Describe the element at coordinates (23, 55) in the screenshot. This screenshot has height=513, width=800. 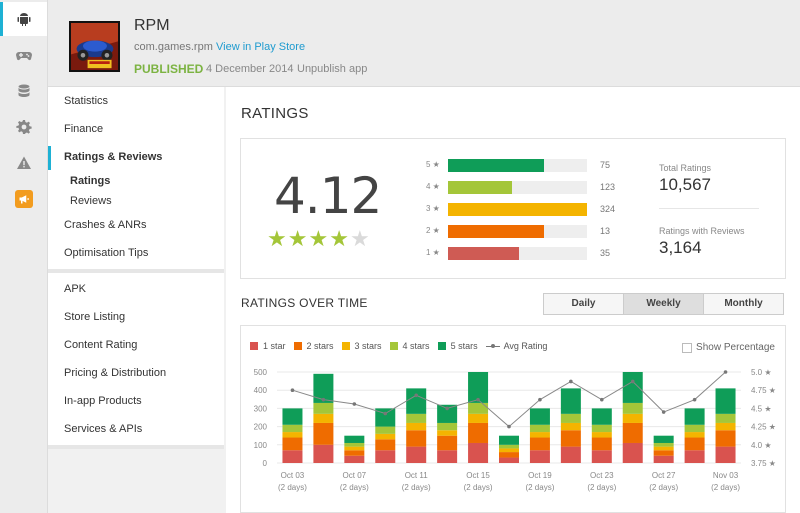
I see `games-icon-button` at that location.